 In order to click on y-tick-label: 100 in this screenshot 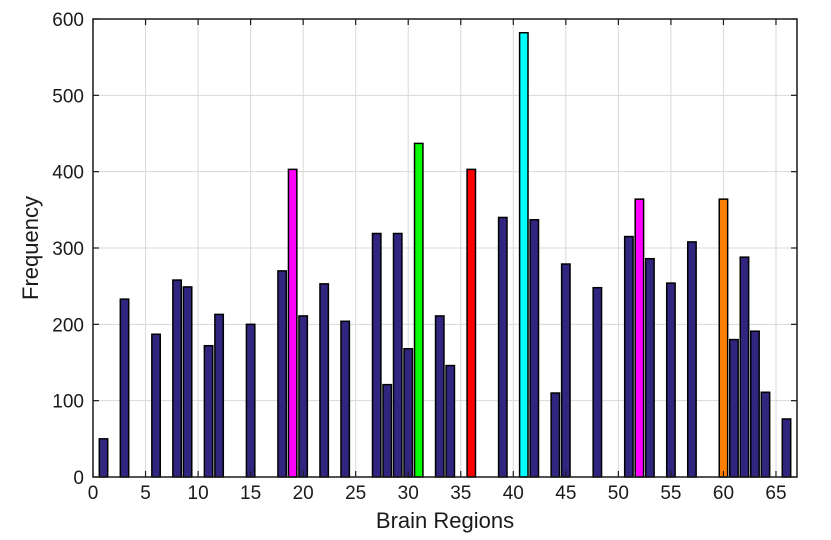, I will do `click(68, 402)`.